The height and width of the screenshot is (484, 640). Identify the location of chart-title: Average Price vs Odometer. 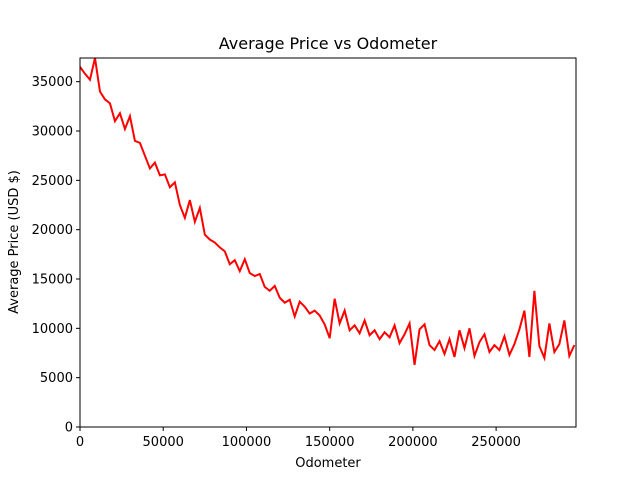
(328, 43).